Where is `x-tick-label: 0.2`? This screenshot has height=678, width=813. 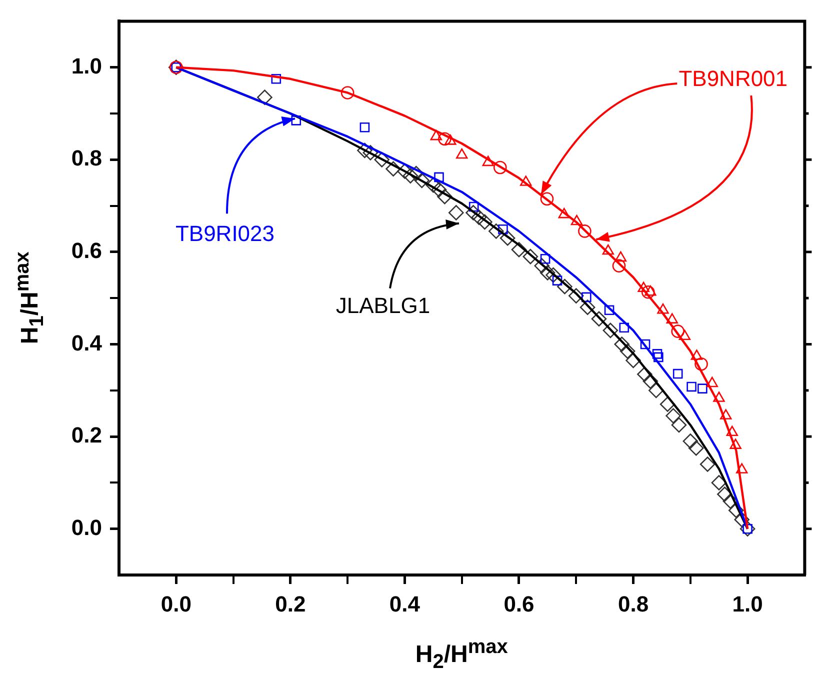 x-tick-label: 0.2 is located at coordinates (290, 603).